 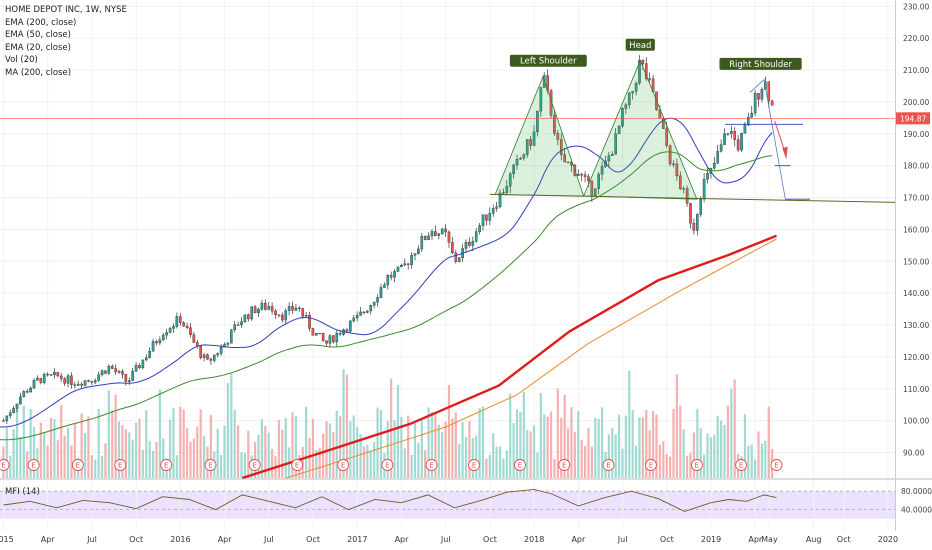 What do you see at coordinates (888, 539) in the screenshot?
I see `time-tick-label: 2020` at bounding box center [888, 539].